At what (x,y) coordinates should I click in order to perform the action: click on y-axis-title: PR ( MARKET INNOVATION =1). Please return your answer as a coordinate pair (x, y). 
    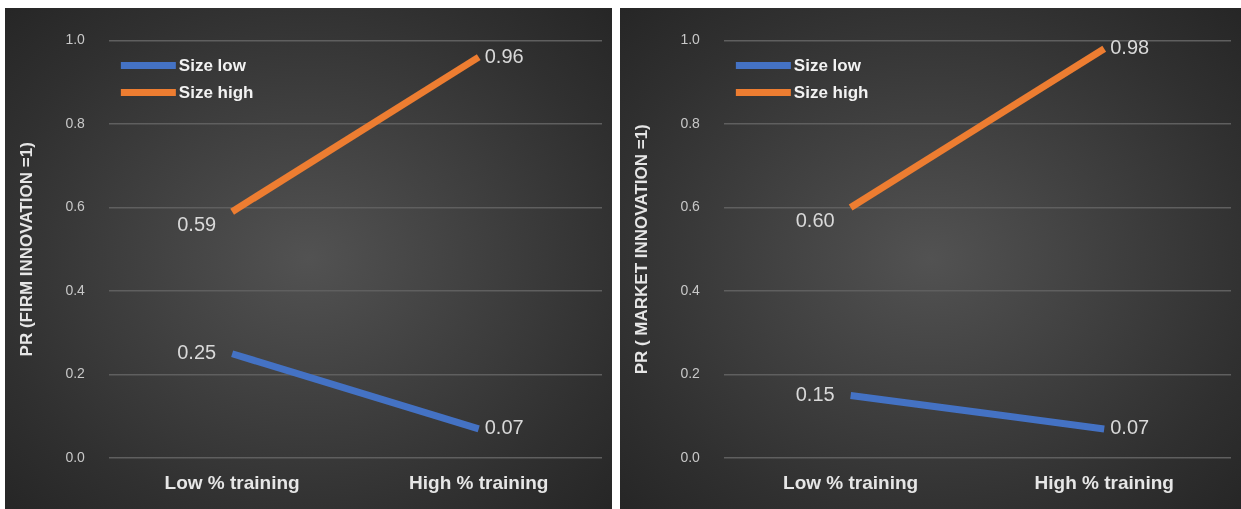
    Looking at the image, I should click on (641, 249).